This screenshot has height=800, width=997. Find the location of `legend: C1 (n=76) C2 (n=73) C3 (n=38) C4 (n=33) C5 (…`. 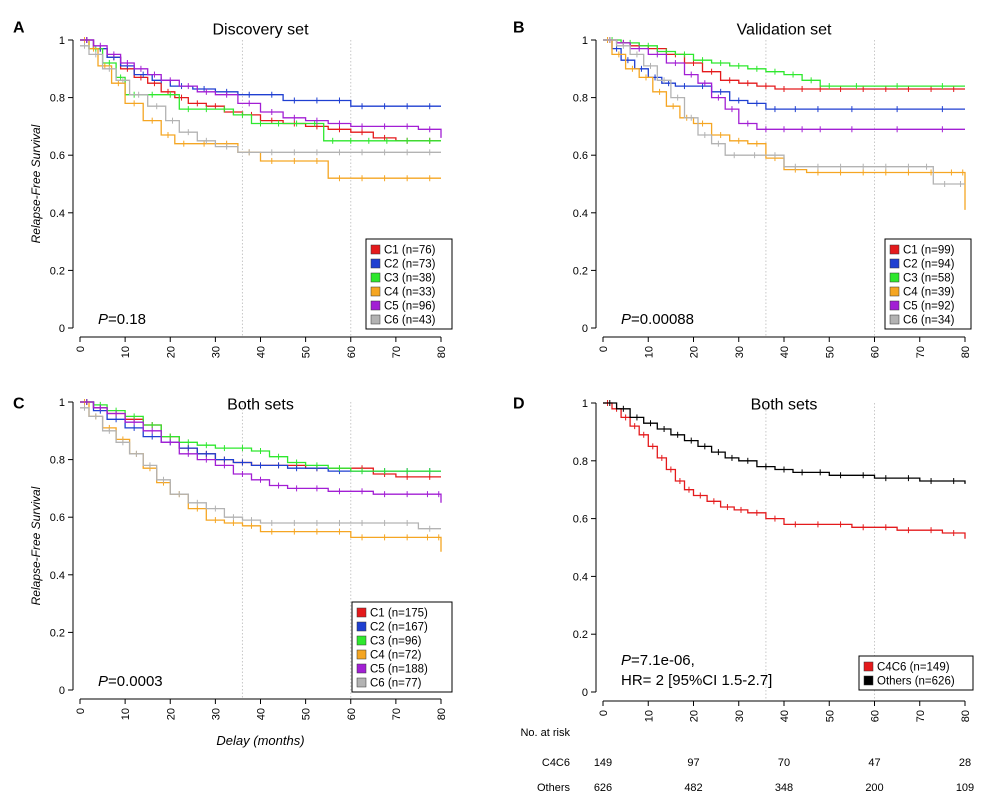

legend: C1 (n=76) C2 (n=73) C3 (n=38) C4 (n=33) C5 (… is located at coordinates (409, 284).